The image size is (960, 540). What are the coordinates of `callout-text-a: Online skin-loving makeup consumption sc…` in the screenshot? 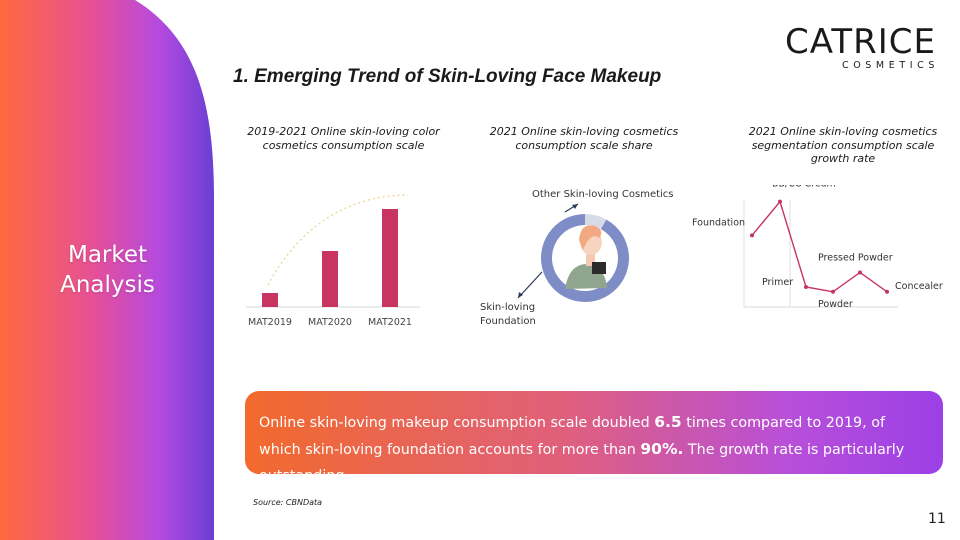 It's located at (457, 423).